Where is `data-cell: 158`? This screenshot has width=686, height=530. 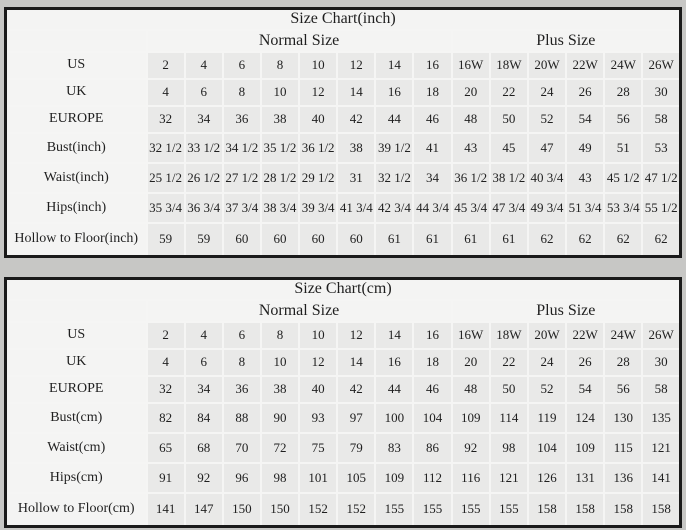 data-cell: 158 is located at coordinates (661, 509).